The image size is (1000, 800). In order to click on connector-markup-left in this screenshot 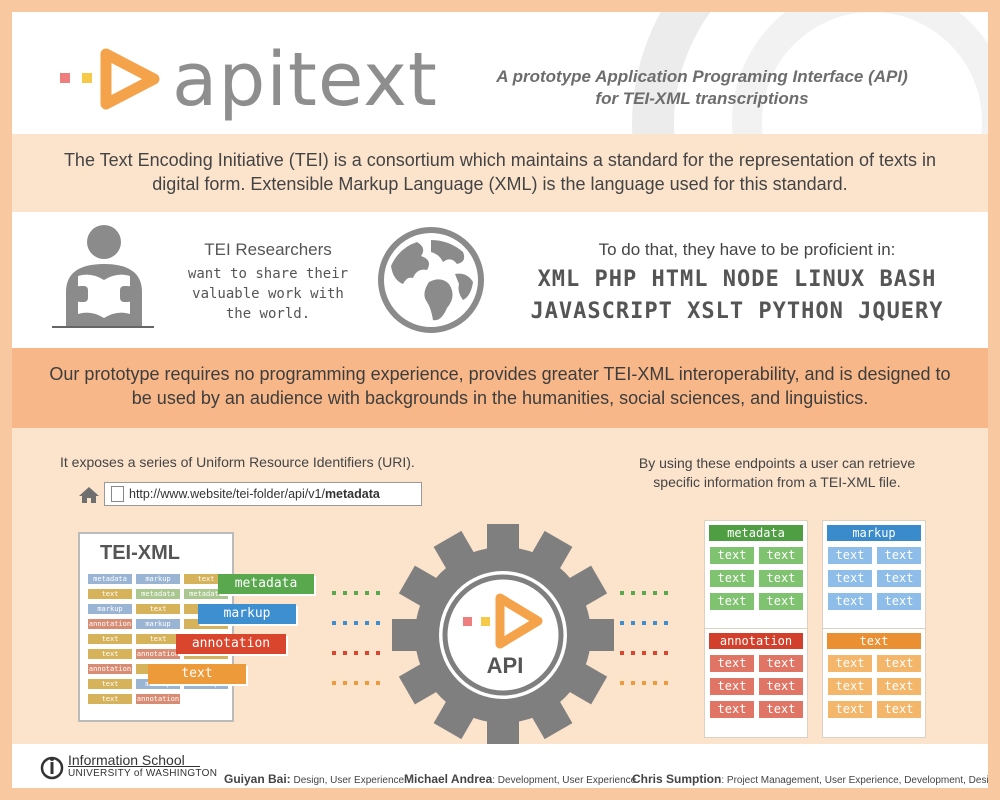, I will do `click(359, 618)`.